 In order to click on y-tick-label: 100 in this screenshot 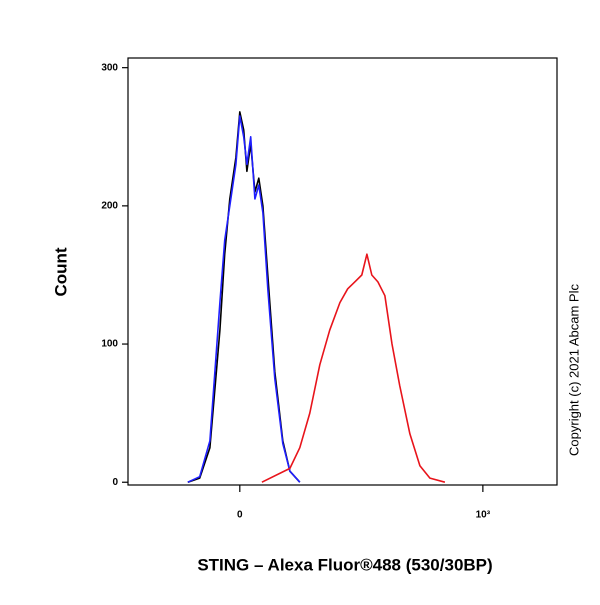, I will do `click(109, 344)`.